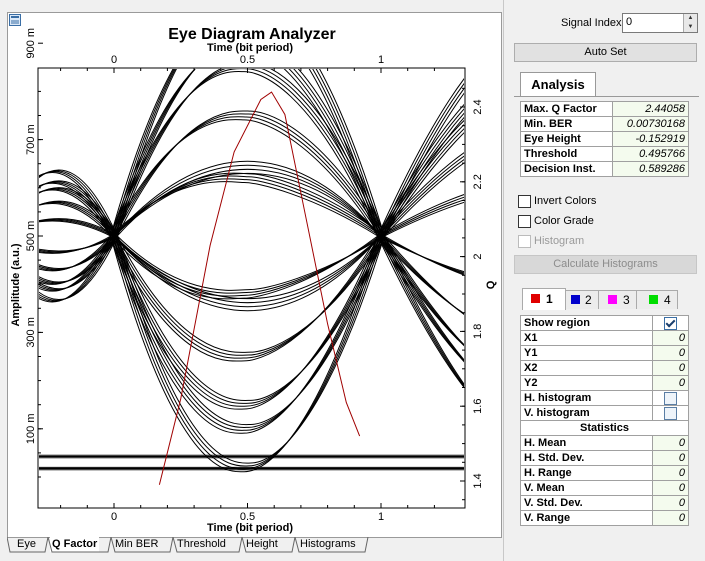  I want to click on stat-key: V. Range, so click(586, 518).